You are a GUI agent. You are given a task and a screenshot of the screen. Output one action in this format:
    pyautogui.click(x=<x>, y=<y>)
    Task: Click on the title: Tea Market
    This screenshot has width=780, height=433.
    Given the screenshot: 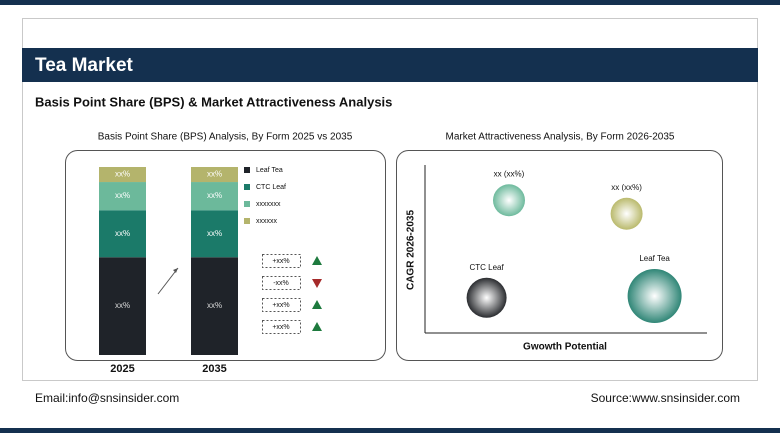 What is the action you would take?
    pyautogui.click(x=84, y=65)
    